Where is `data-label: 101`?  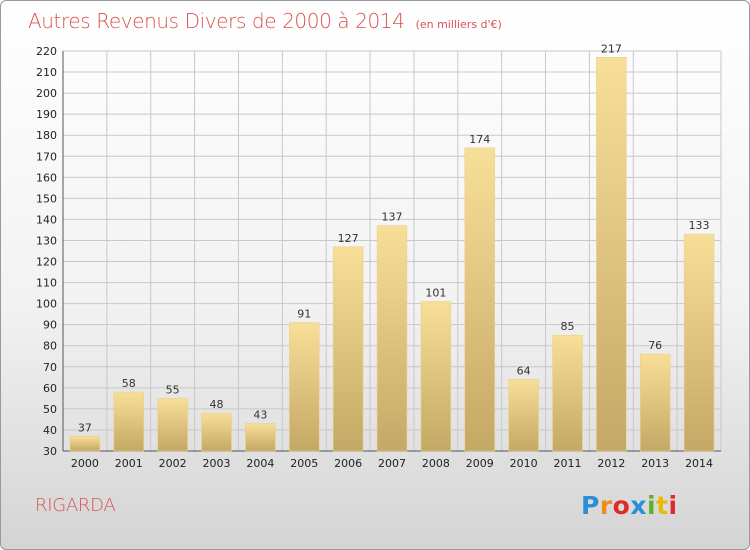 data-label: 101 is located at coordinates (435, 293).